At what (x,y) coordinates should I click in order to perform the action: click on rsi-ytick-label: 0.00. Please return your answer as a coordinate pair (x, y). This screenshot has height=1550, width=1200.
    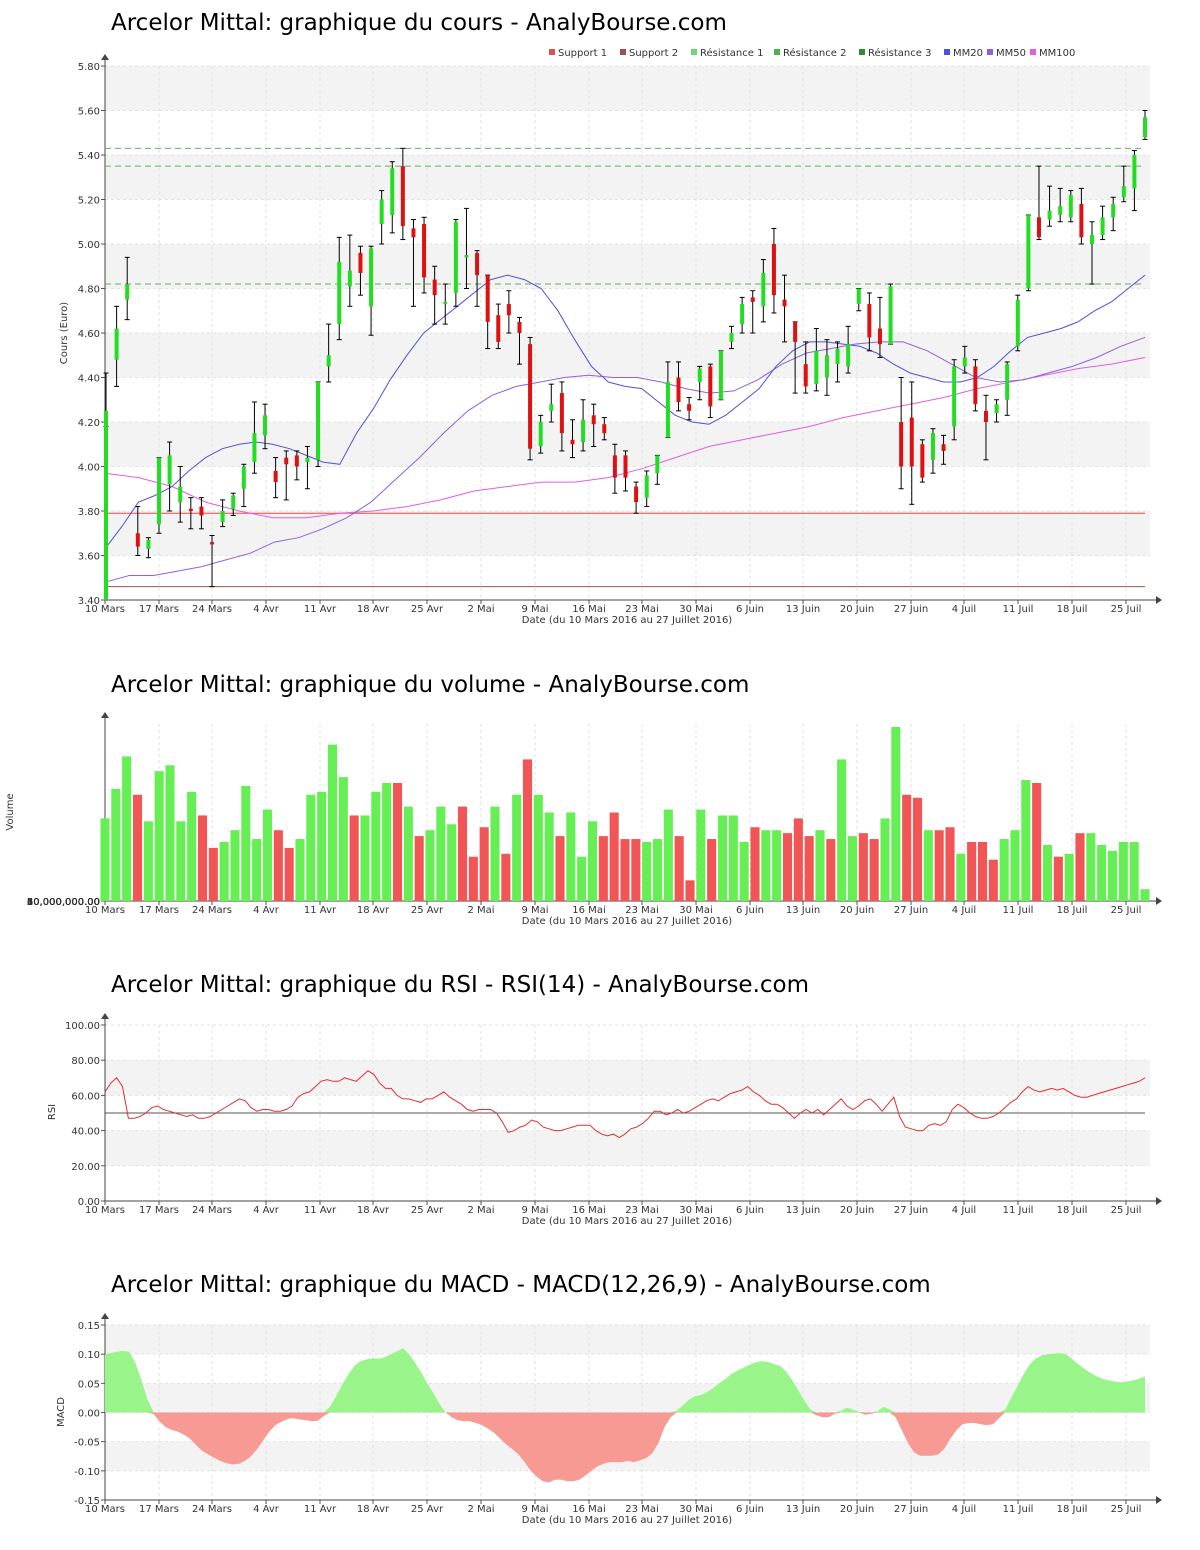
    Looking at the image, I should click on (89, 1202).